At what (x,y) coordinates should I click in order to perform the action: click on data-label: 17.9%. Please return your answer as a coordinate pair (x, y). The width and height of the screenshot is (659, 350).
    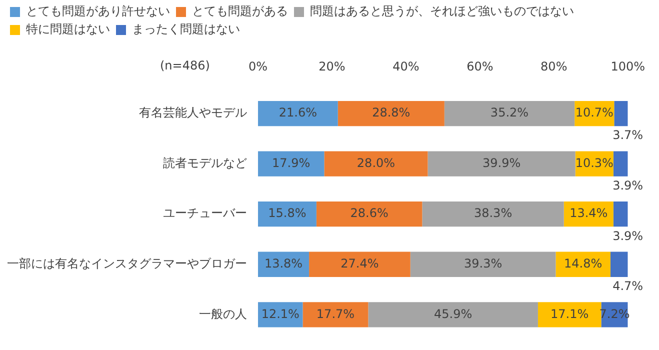
    Looking at the image, I should click on (291, 163).